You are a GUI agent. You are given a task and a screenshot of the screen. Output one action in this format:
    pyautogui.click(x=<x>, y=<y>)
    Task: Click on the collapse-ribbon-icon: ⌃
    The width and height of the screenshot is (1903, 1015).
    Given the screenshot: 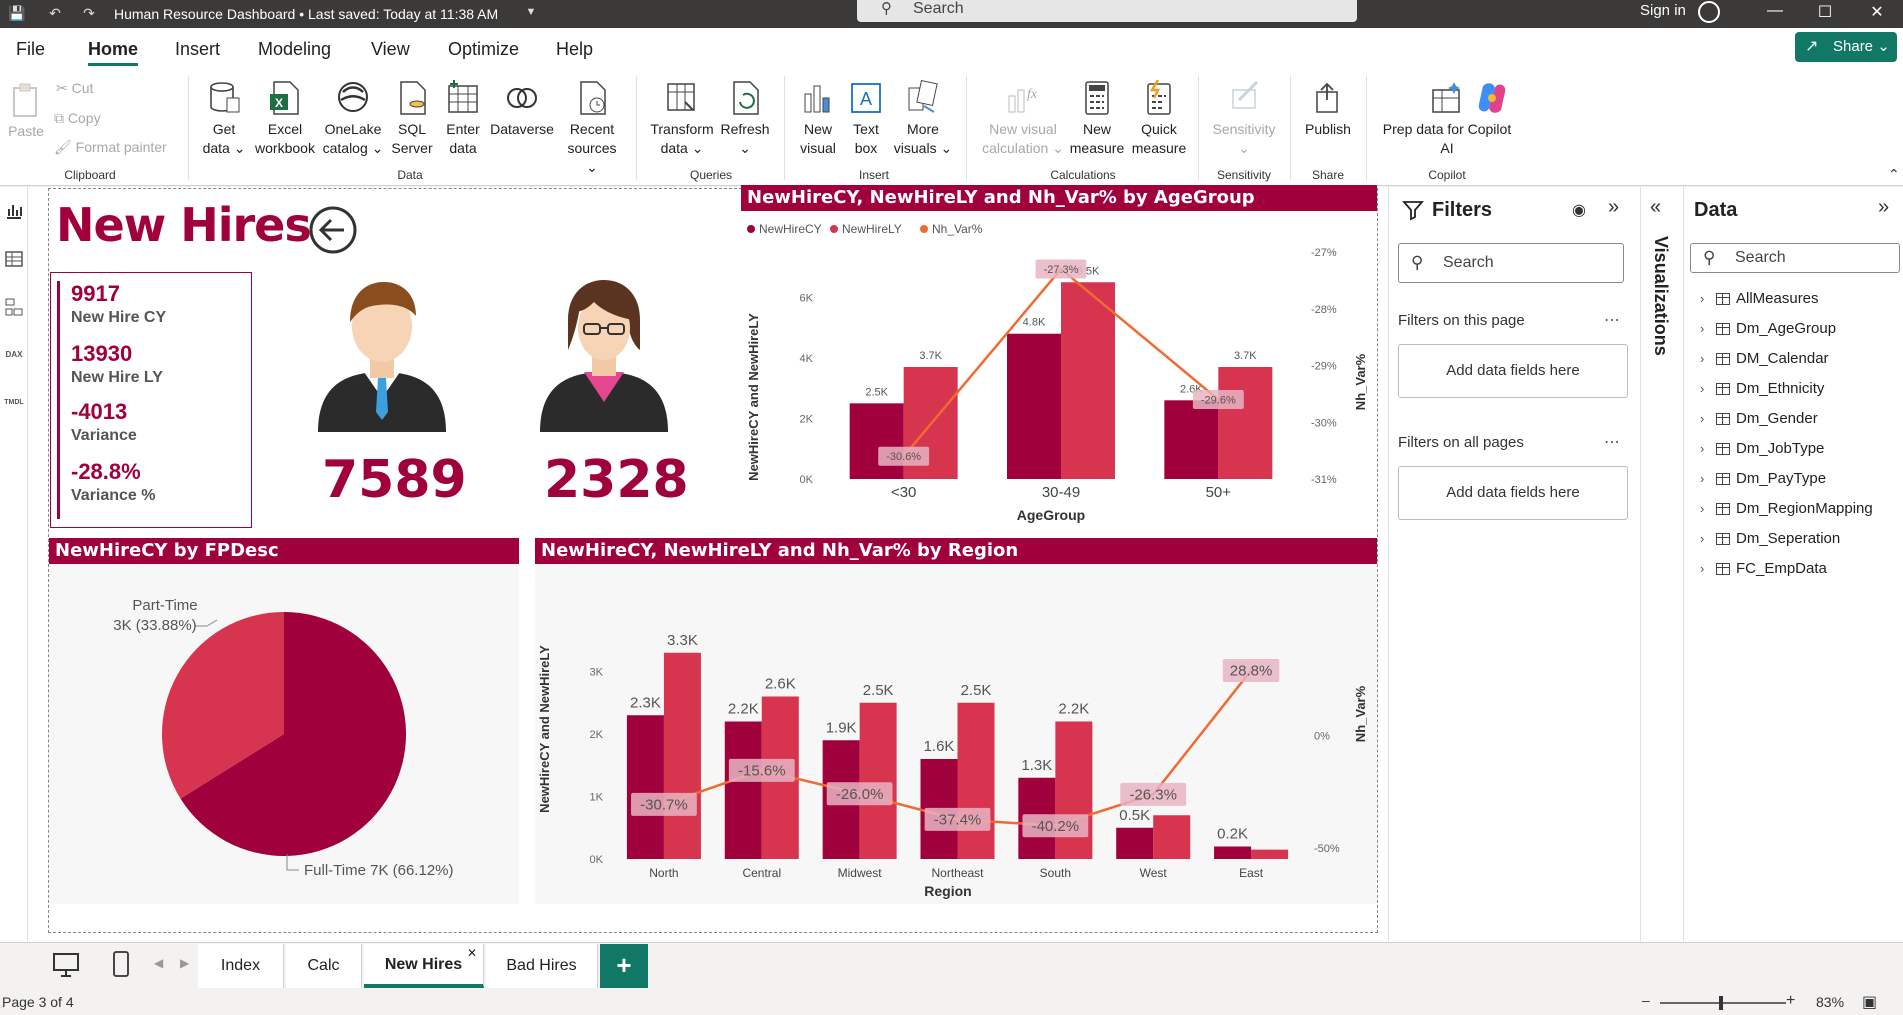 What is the action you would take?
    pyautogui.click(x=1894, y=174)
    